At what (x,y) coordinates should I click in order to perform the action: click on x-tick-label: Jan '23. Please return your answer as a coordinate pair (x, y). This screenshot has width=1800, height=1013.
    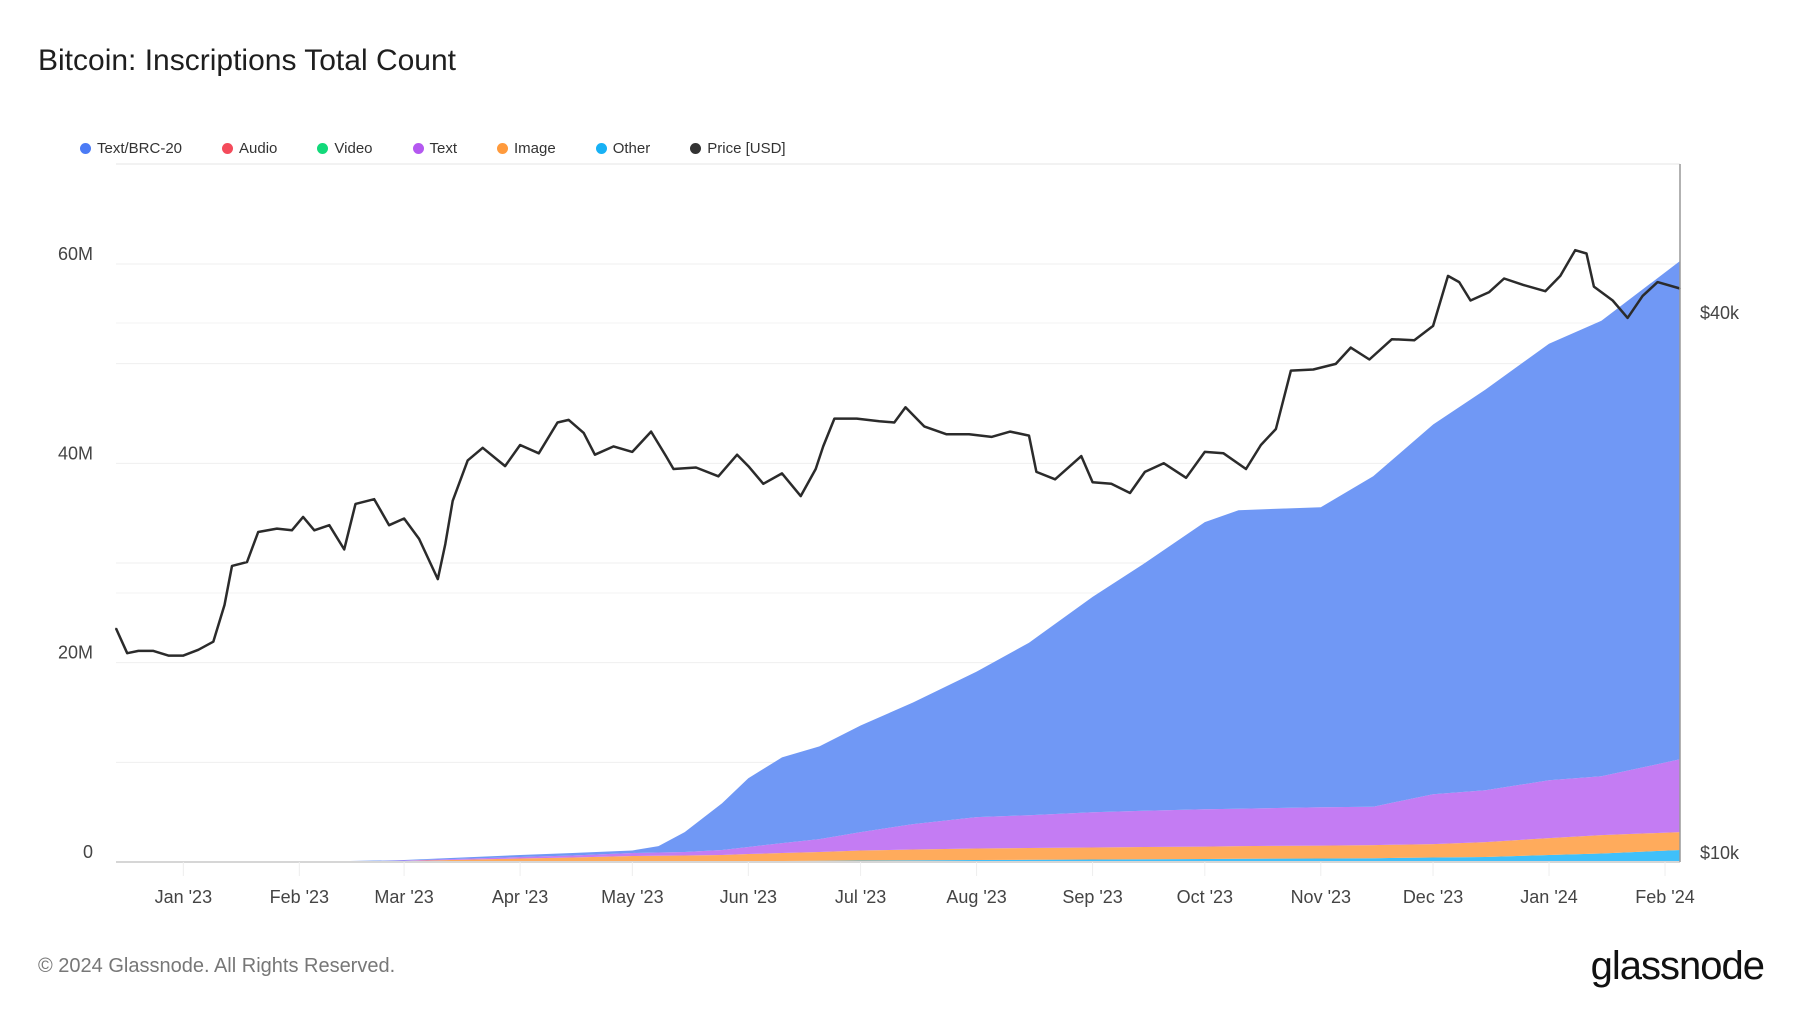
    Looking at the image, I should click on (183, 897).